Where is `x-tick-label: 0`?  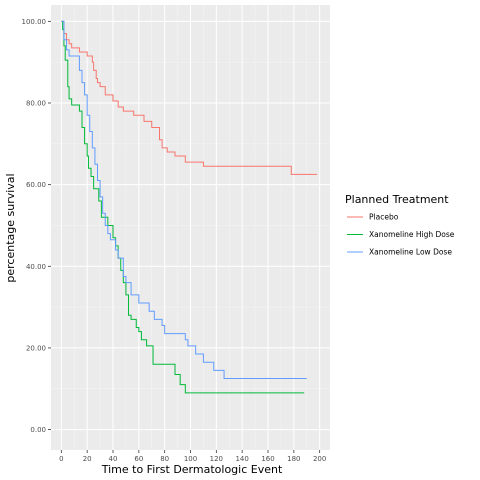 x-tick-label: 0 is located at coordinates (61, 459).